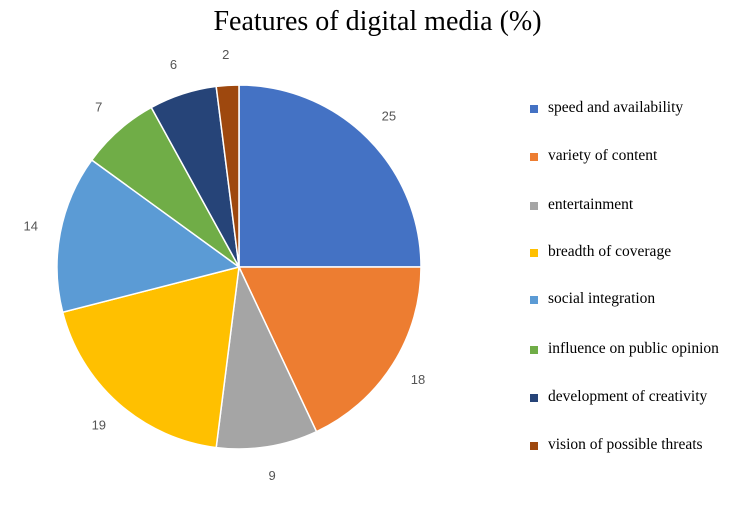 The height and width of the screenshot is (505, 730). What do you see at coordinates (591, 204) in the screenshot?
I see `legend-label: entertainment` at bounding box center [591, 204].